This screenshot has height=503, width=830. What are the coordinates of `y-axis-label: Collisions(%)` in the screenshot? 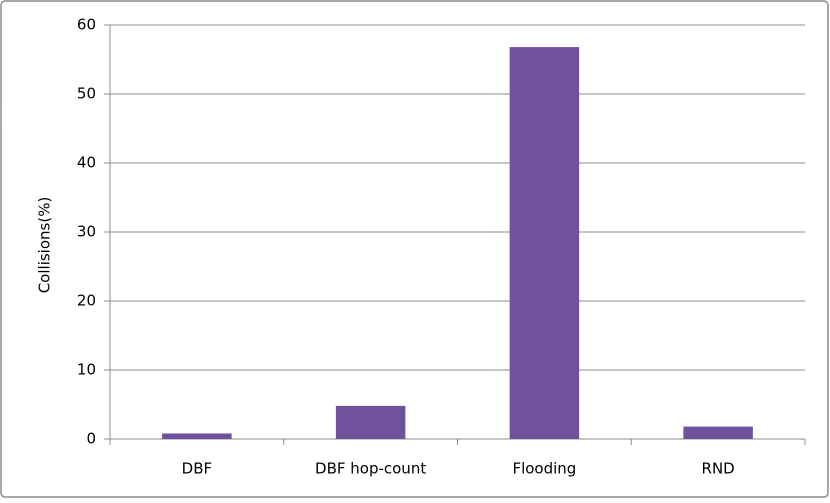 It's located at (45, 245).